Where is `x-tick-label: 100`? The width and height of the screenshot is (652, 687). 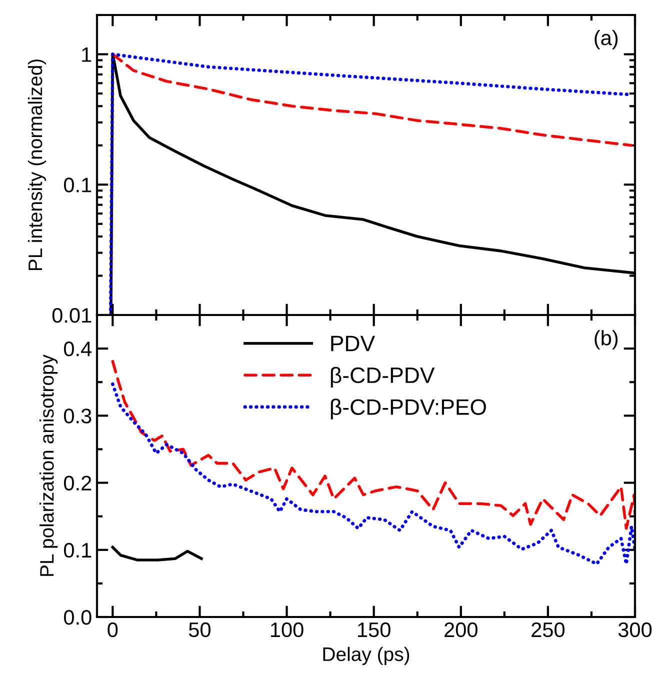
x-tick-label: 100 is located at coordinates (287, 630).